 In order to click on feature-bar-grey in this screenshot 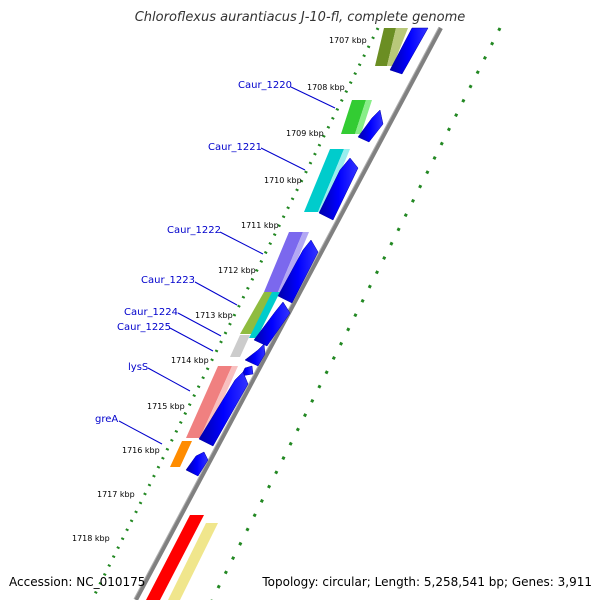, I will do `click(240, 346)`.